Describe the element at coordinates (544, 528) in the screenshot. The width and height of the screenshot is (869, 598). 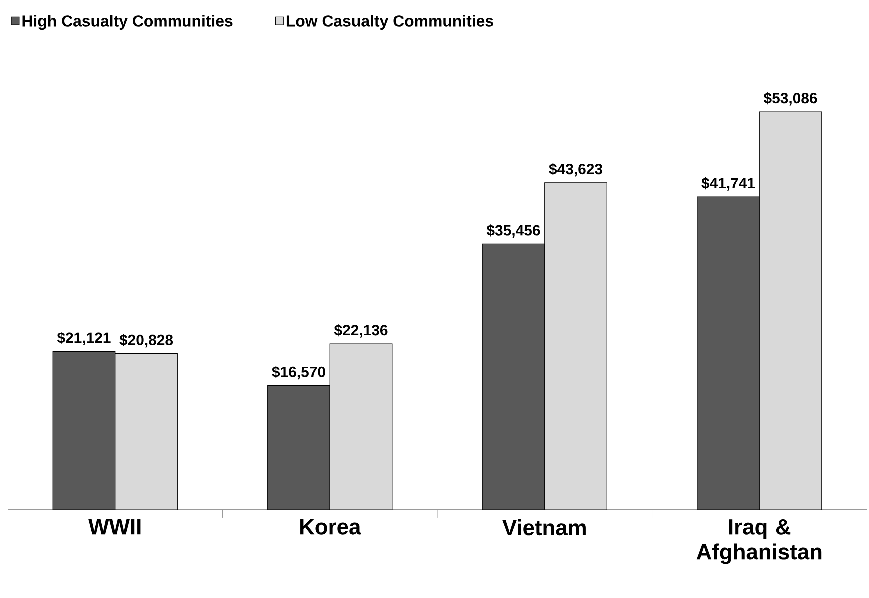
I see `x-tick-label: Vietnam` at that location.